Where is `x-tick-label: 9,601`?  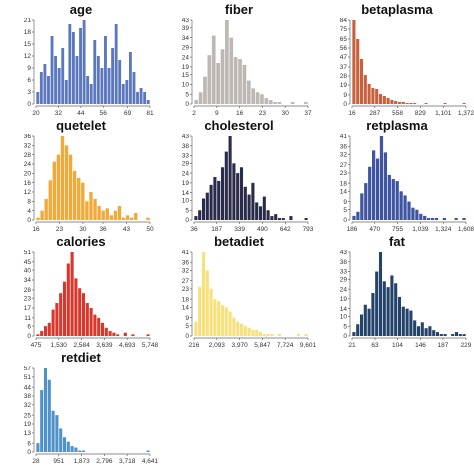
x-tick-label: 9,601 is located at coordinates (308, 345).